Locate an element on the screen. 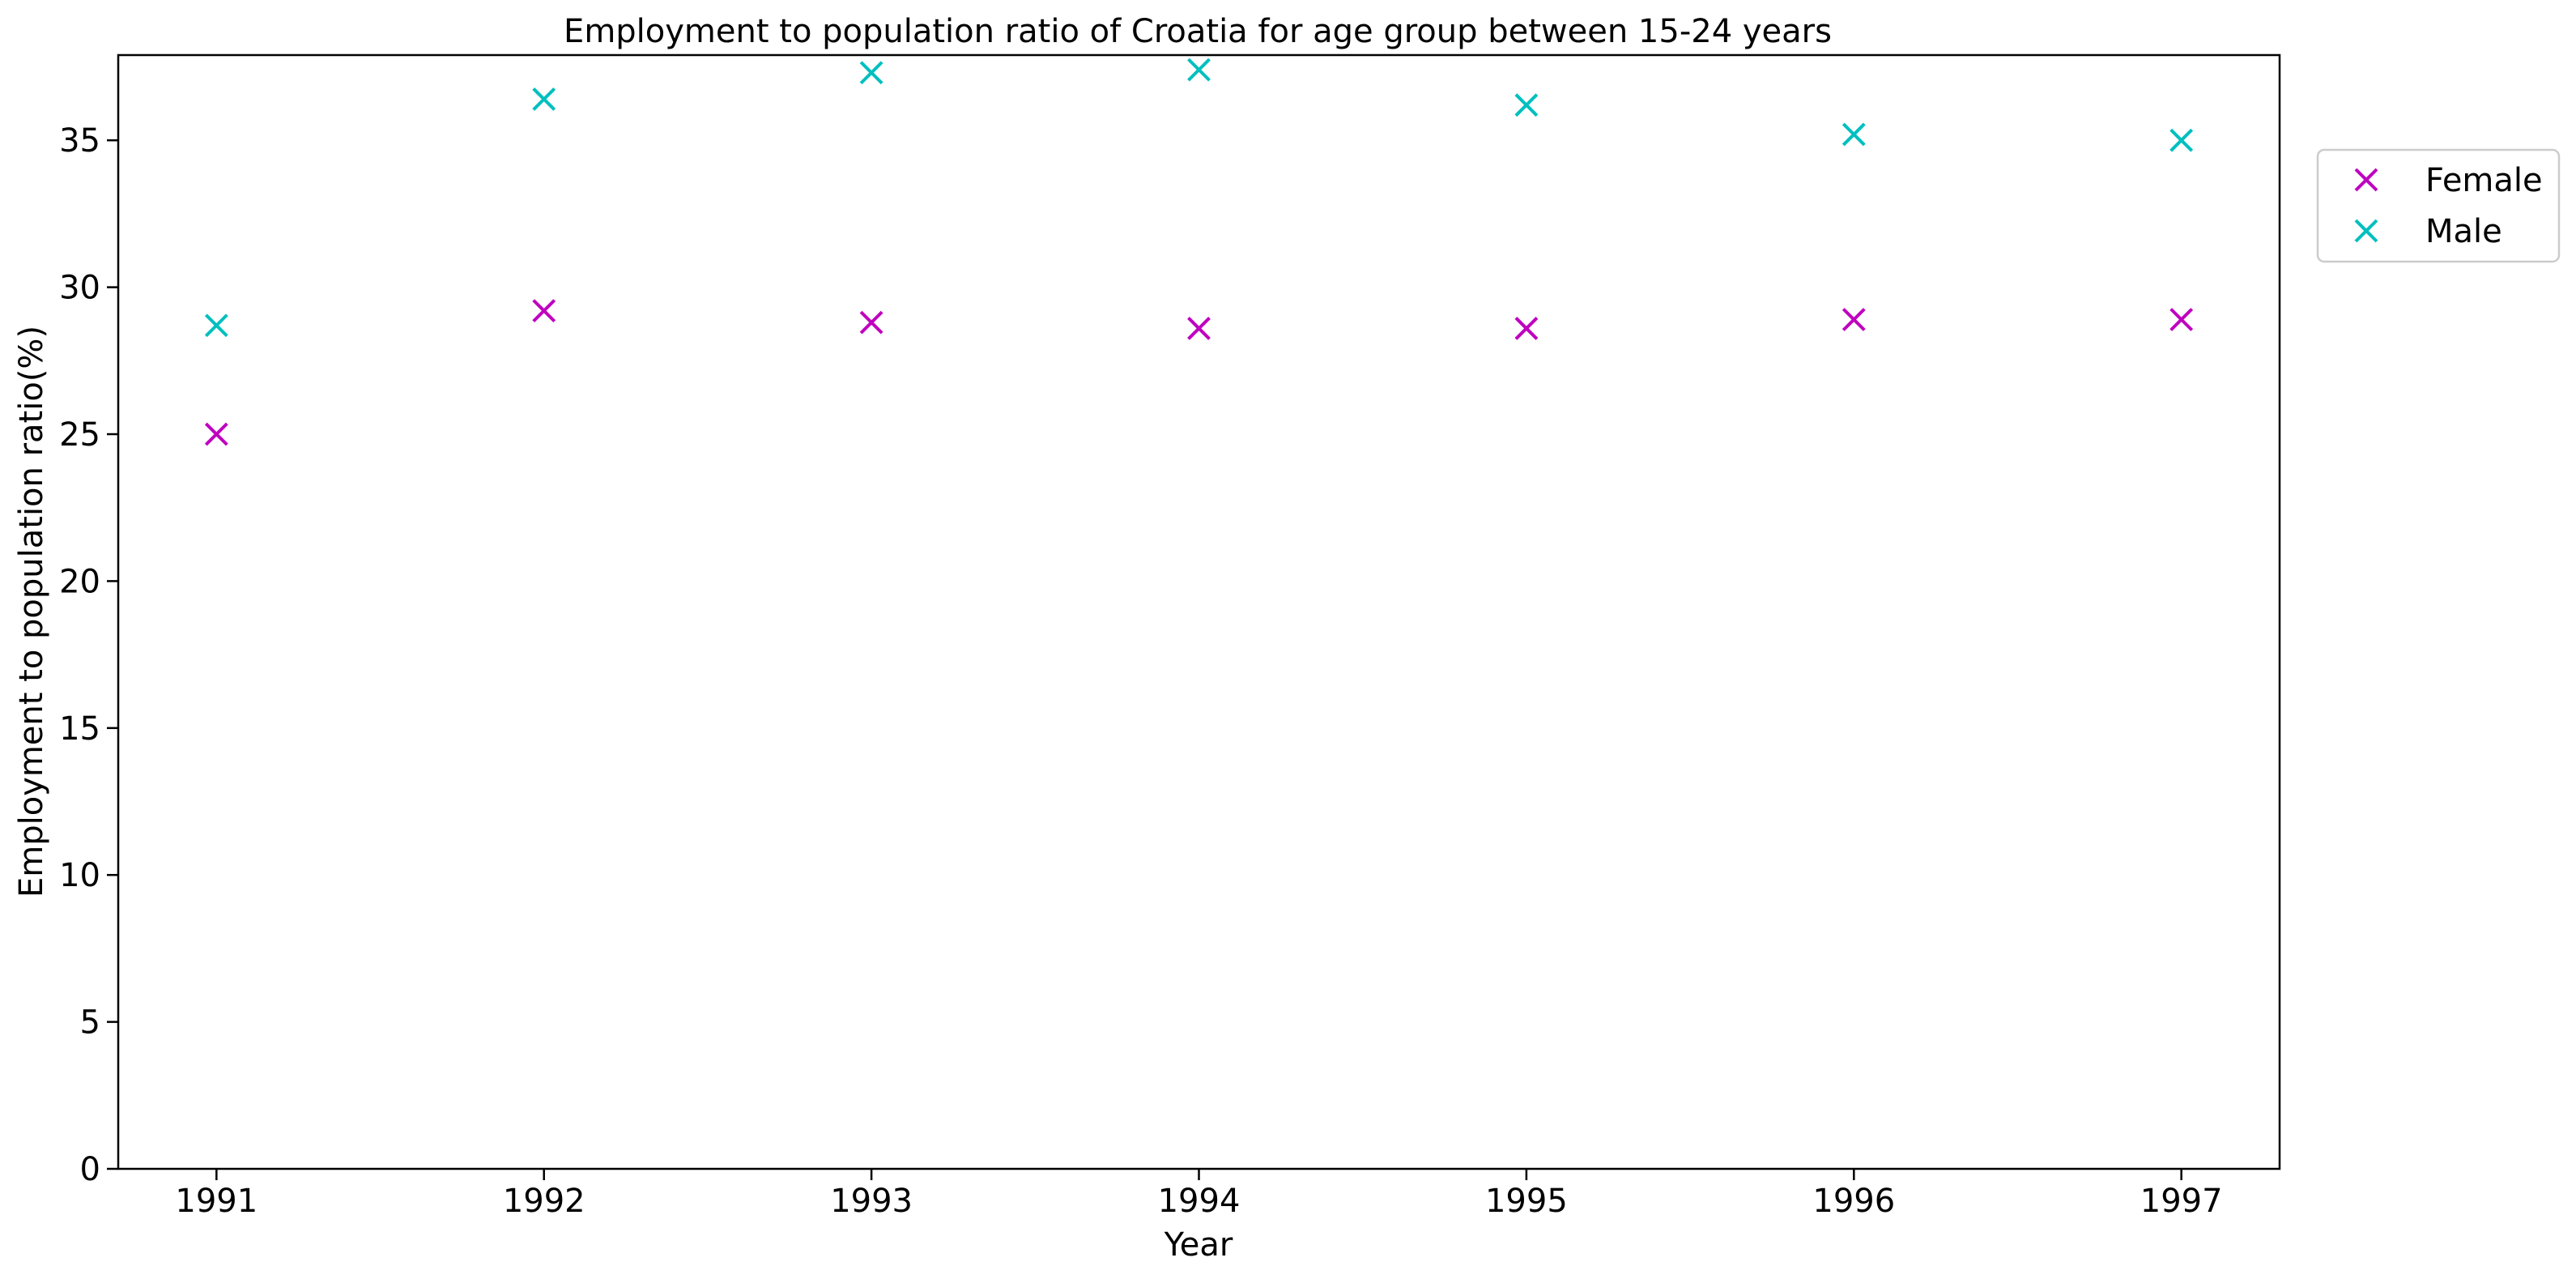  legend-label-male: Male is located at coordinates (2463, 231).